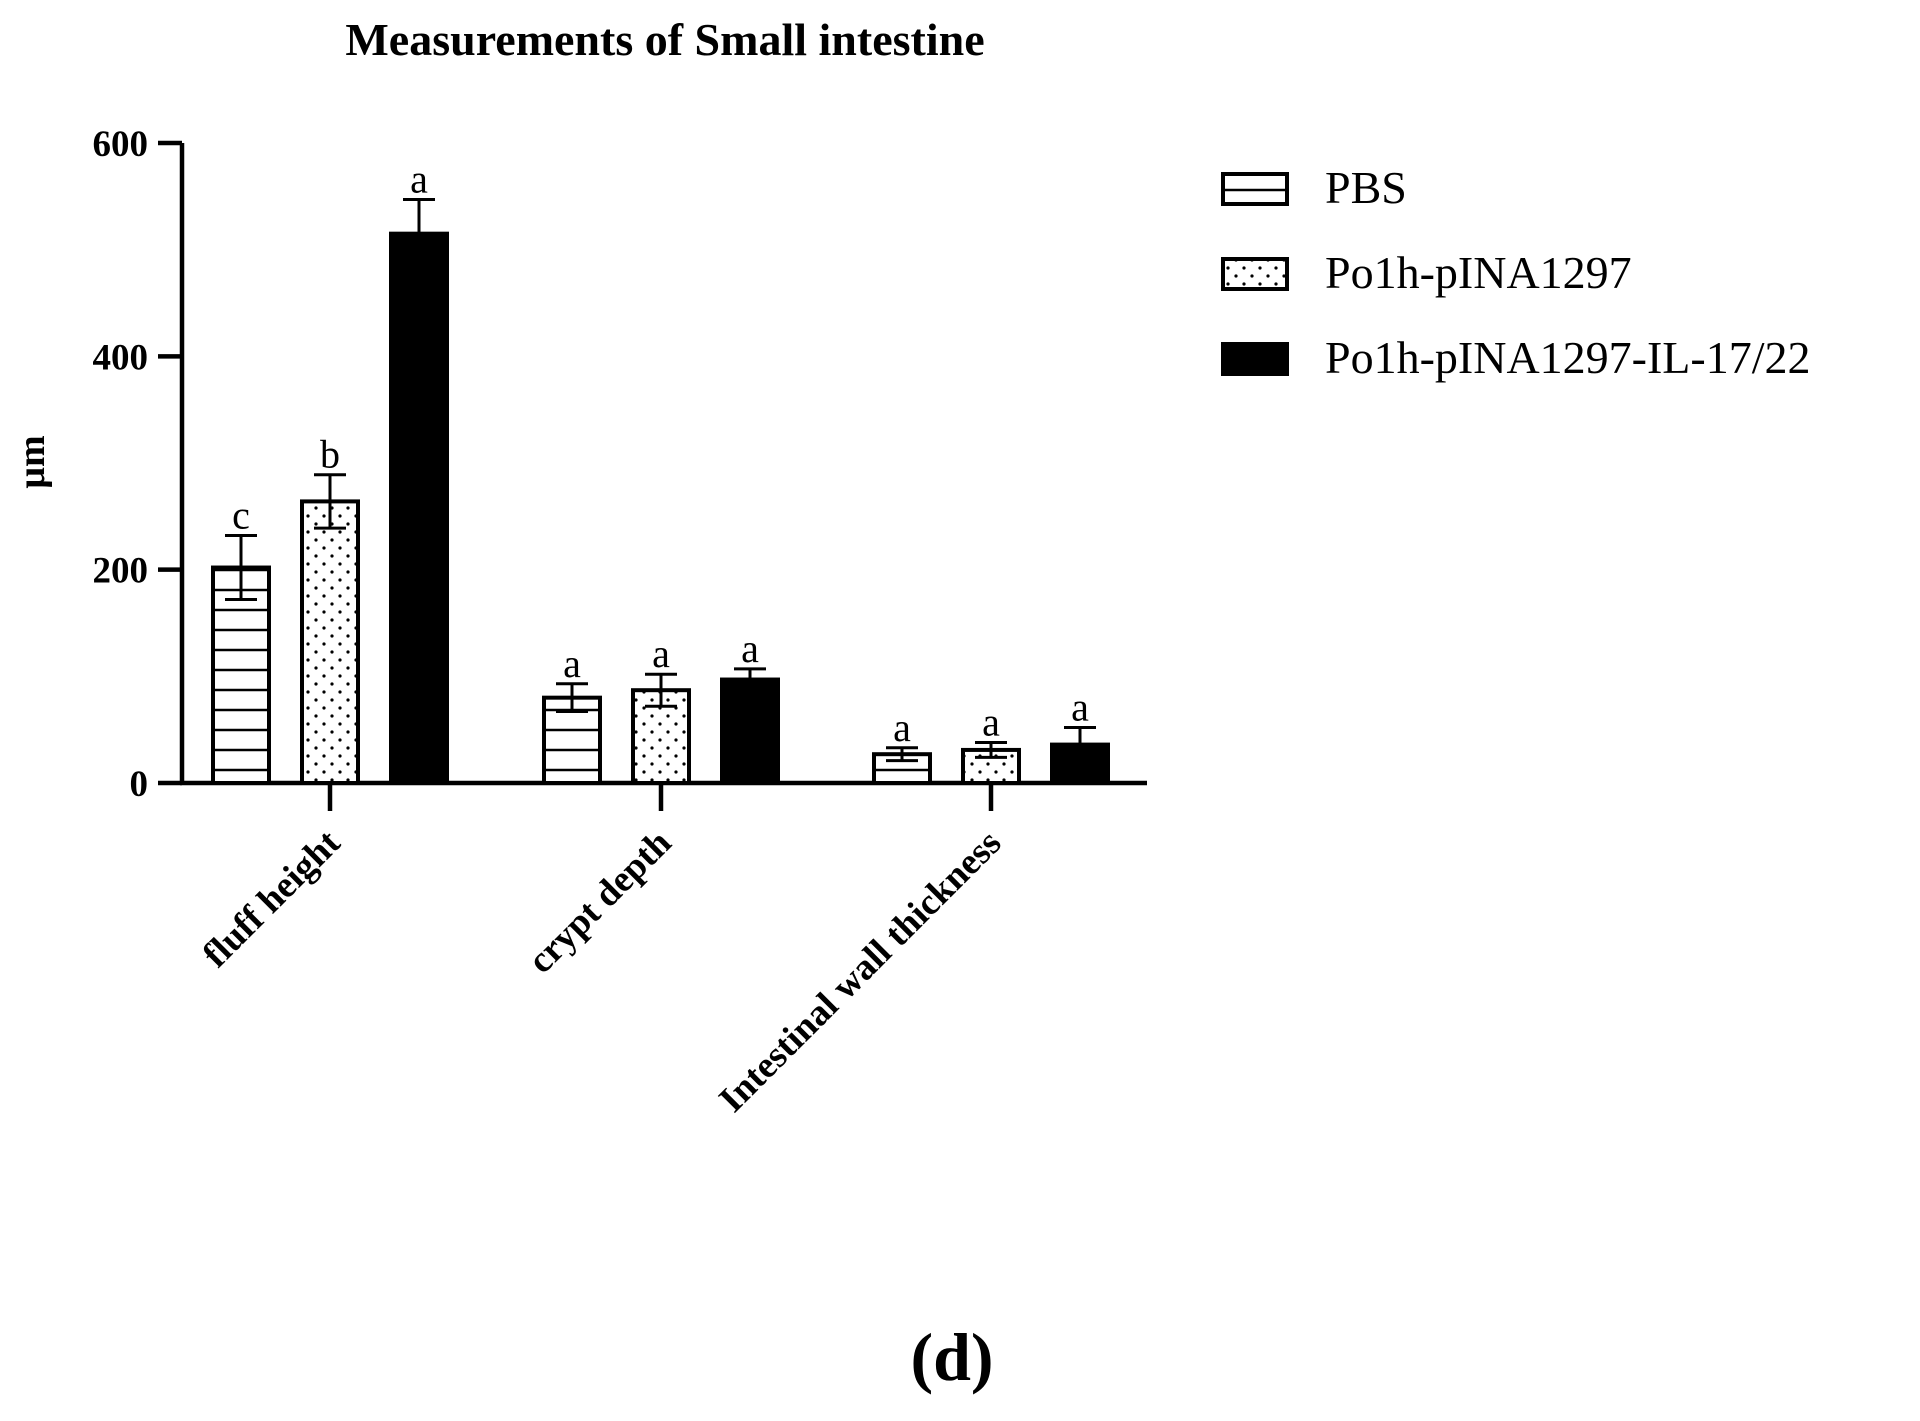 Image resolution: width=1920 pixels, height=1421 pixels. I want to click on significance-label: c, so click(241, 515).